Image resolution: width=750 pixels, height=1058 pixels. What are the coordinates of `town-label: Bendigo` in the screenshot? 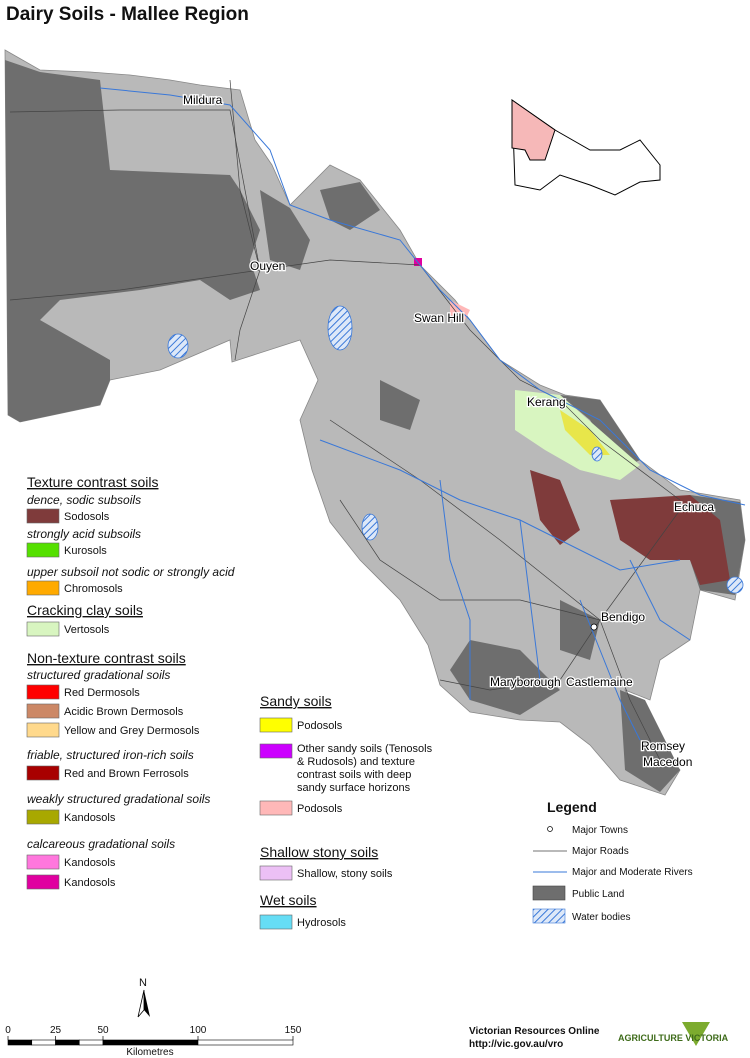 It's located at (623, 617).